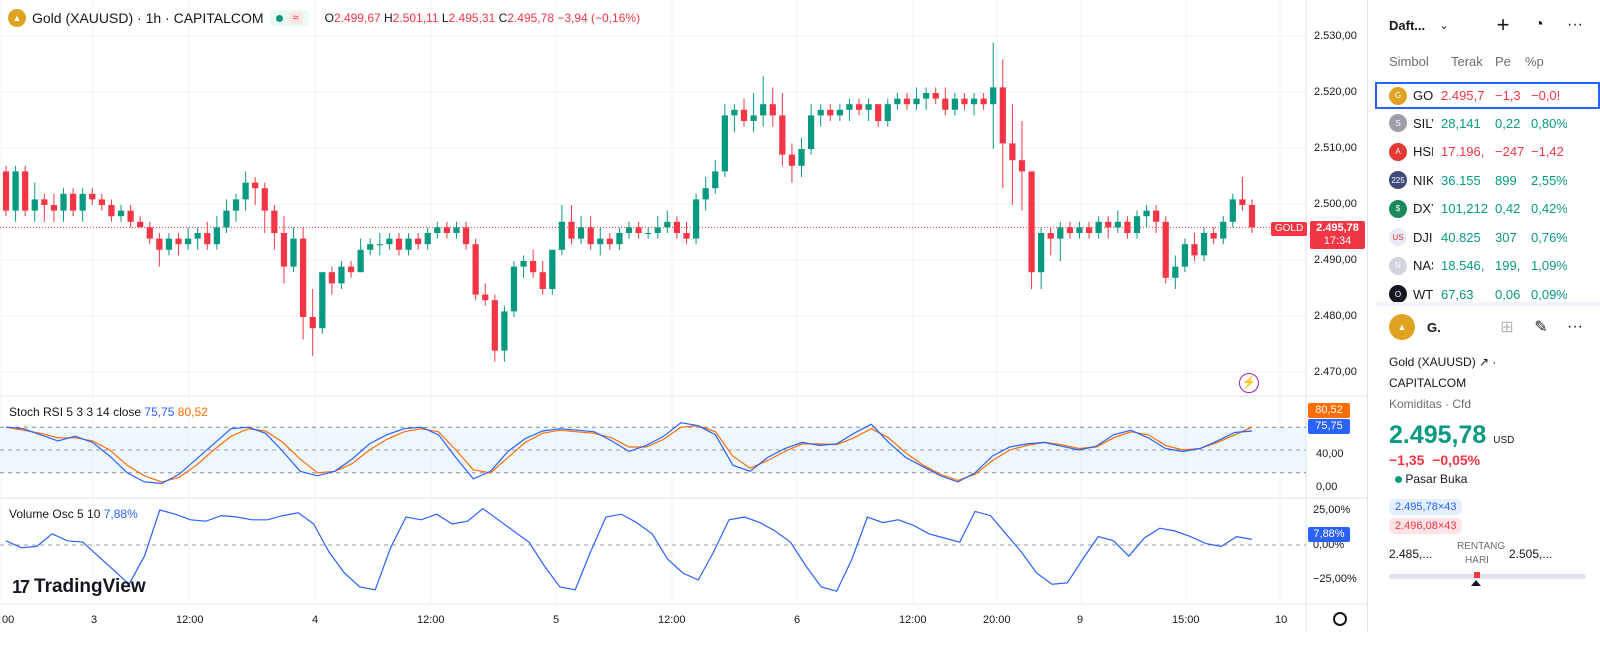 This screenshot has width=1600, height=664. I want to click on watchlist-row: US DJI 40.825 307 0,76%, so click(1487, 237).